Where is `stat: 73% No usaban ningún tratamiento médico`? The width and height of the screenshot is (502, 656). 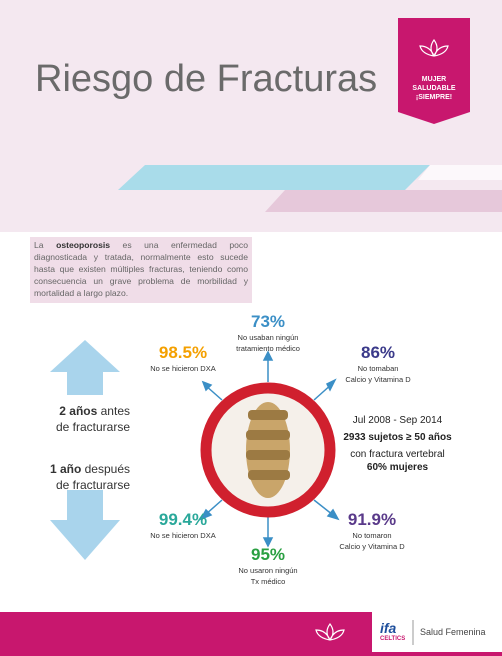 stat: 73% No usaban ningún tratamiento médico is located at coordinates (268, 333).